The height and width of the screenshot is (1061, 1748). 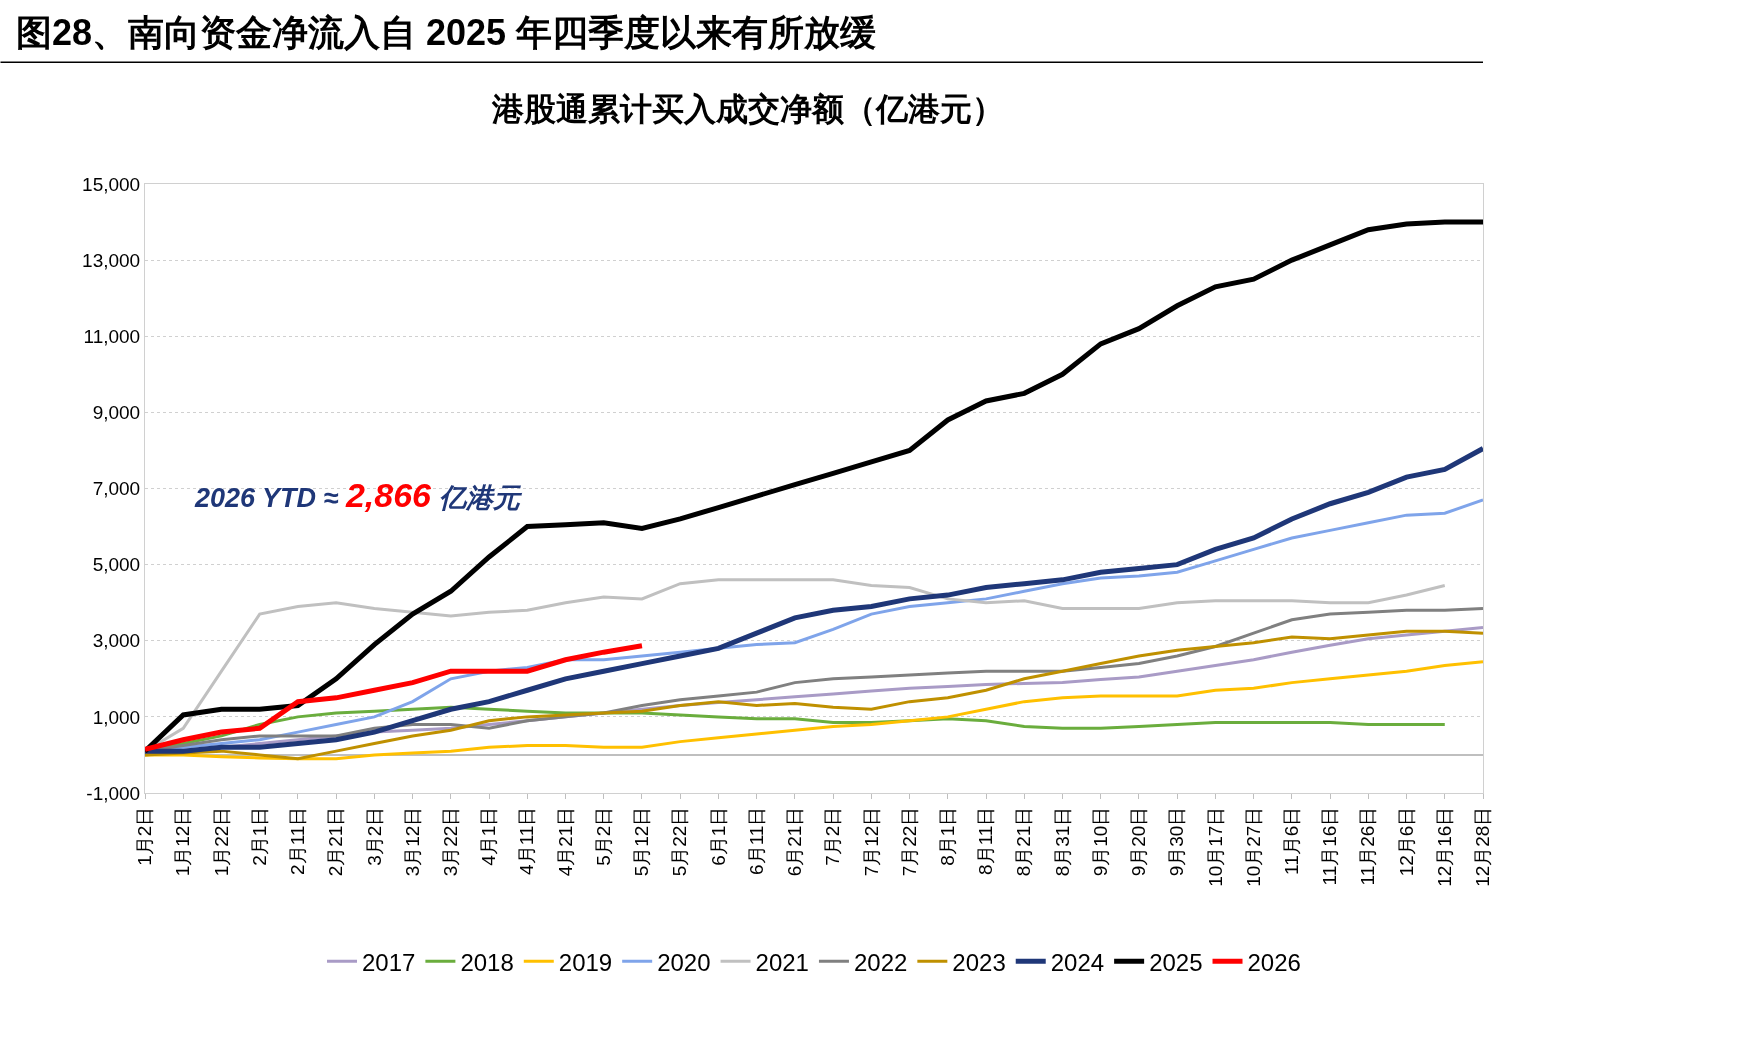 I want to click on y-tick-label: 3,000, so click(x=116, y=641).